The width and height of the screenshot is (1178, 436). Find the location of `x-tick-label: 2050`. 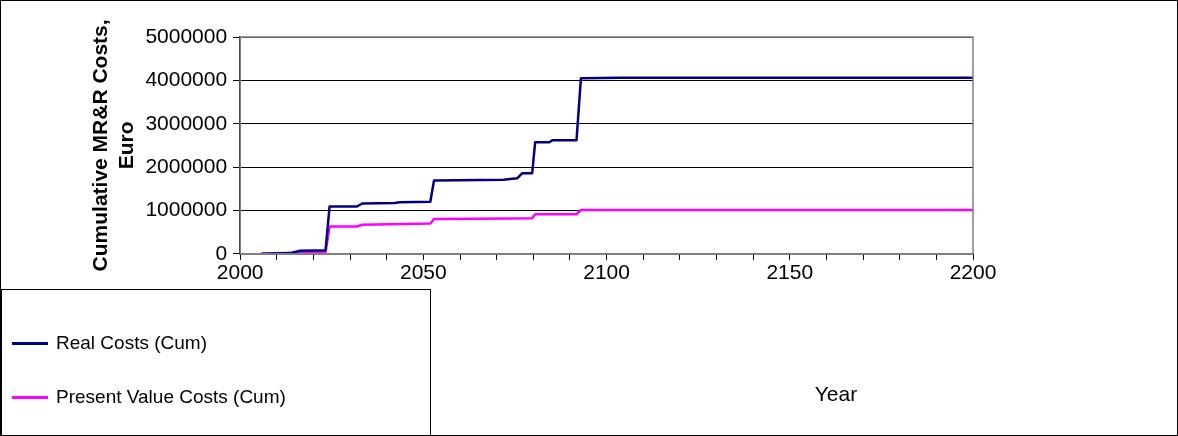

x-tick-label: 2050 is located at coordinates (423, 272).